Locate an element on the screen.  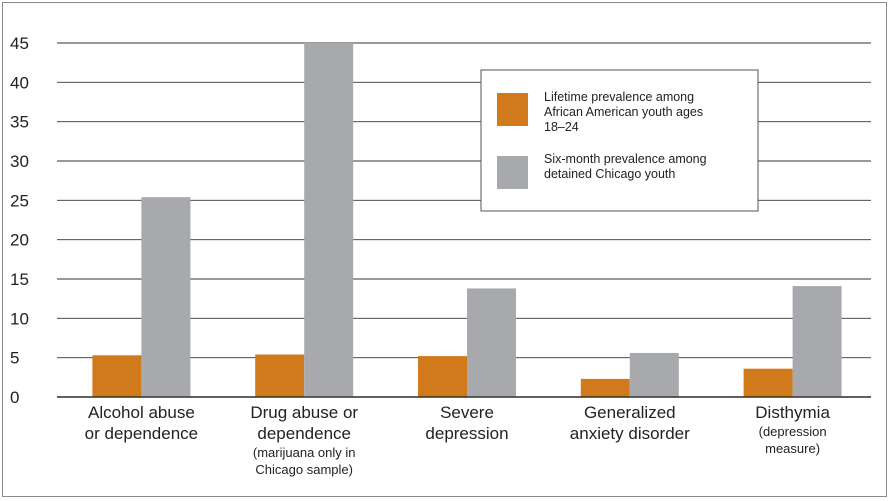
category-label: Alcohol abuse is located at coordinates (141, 412).